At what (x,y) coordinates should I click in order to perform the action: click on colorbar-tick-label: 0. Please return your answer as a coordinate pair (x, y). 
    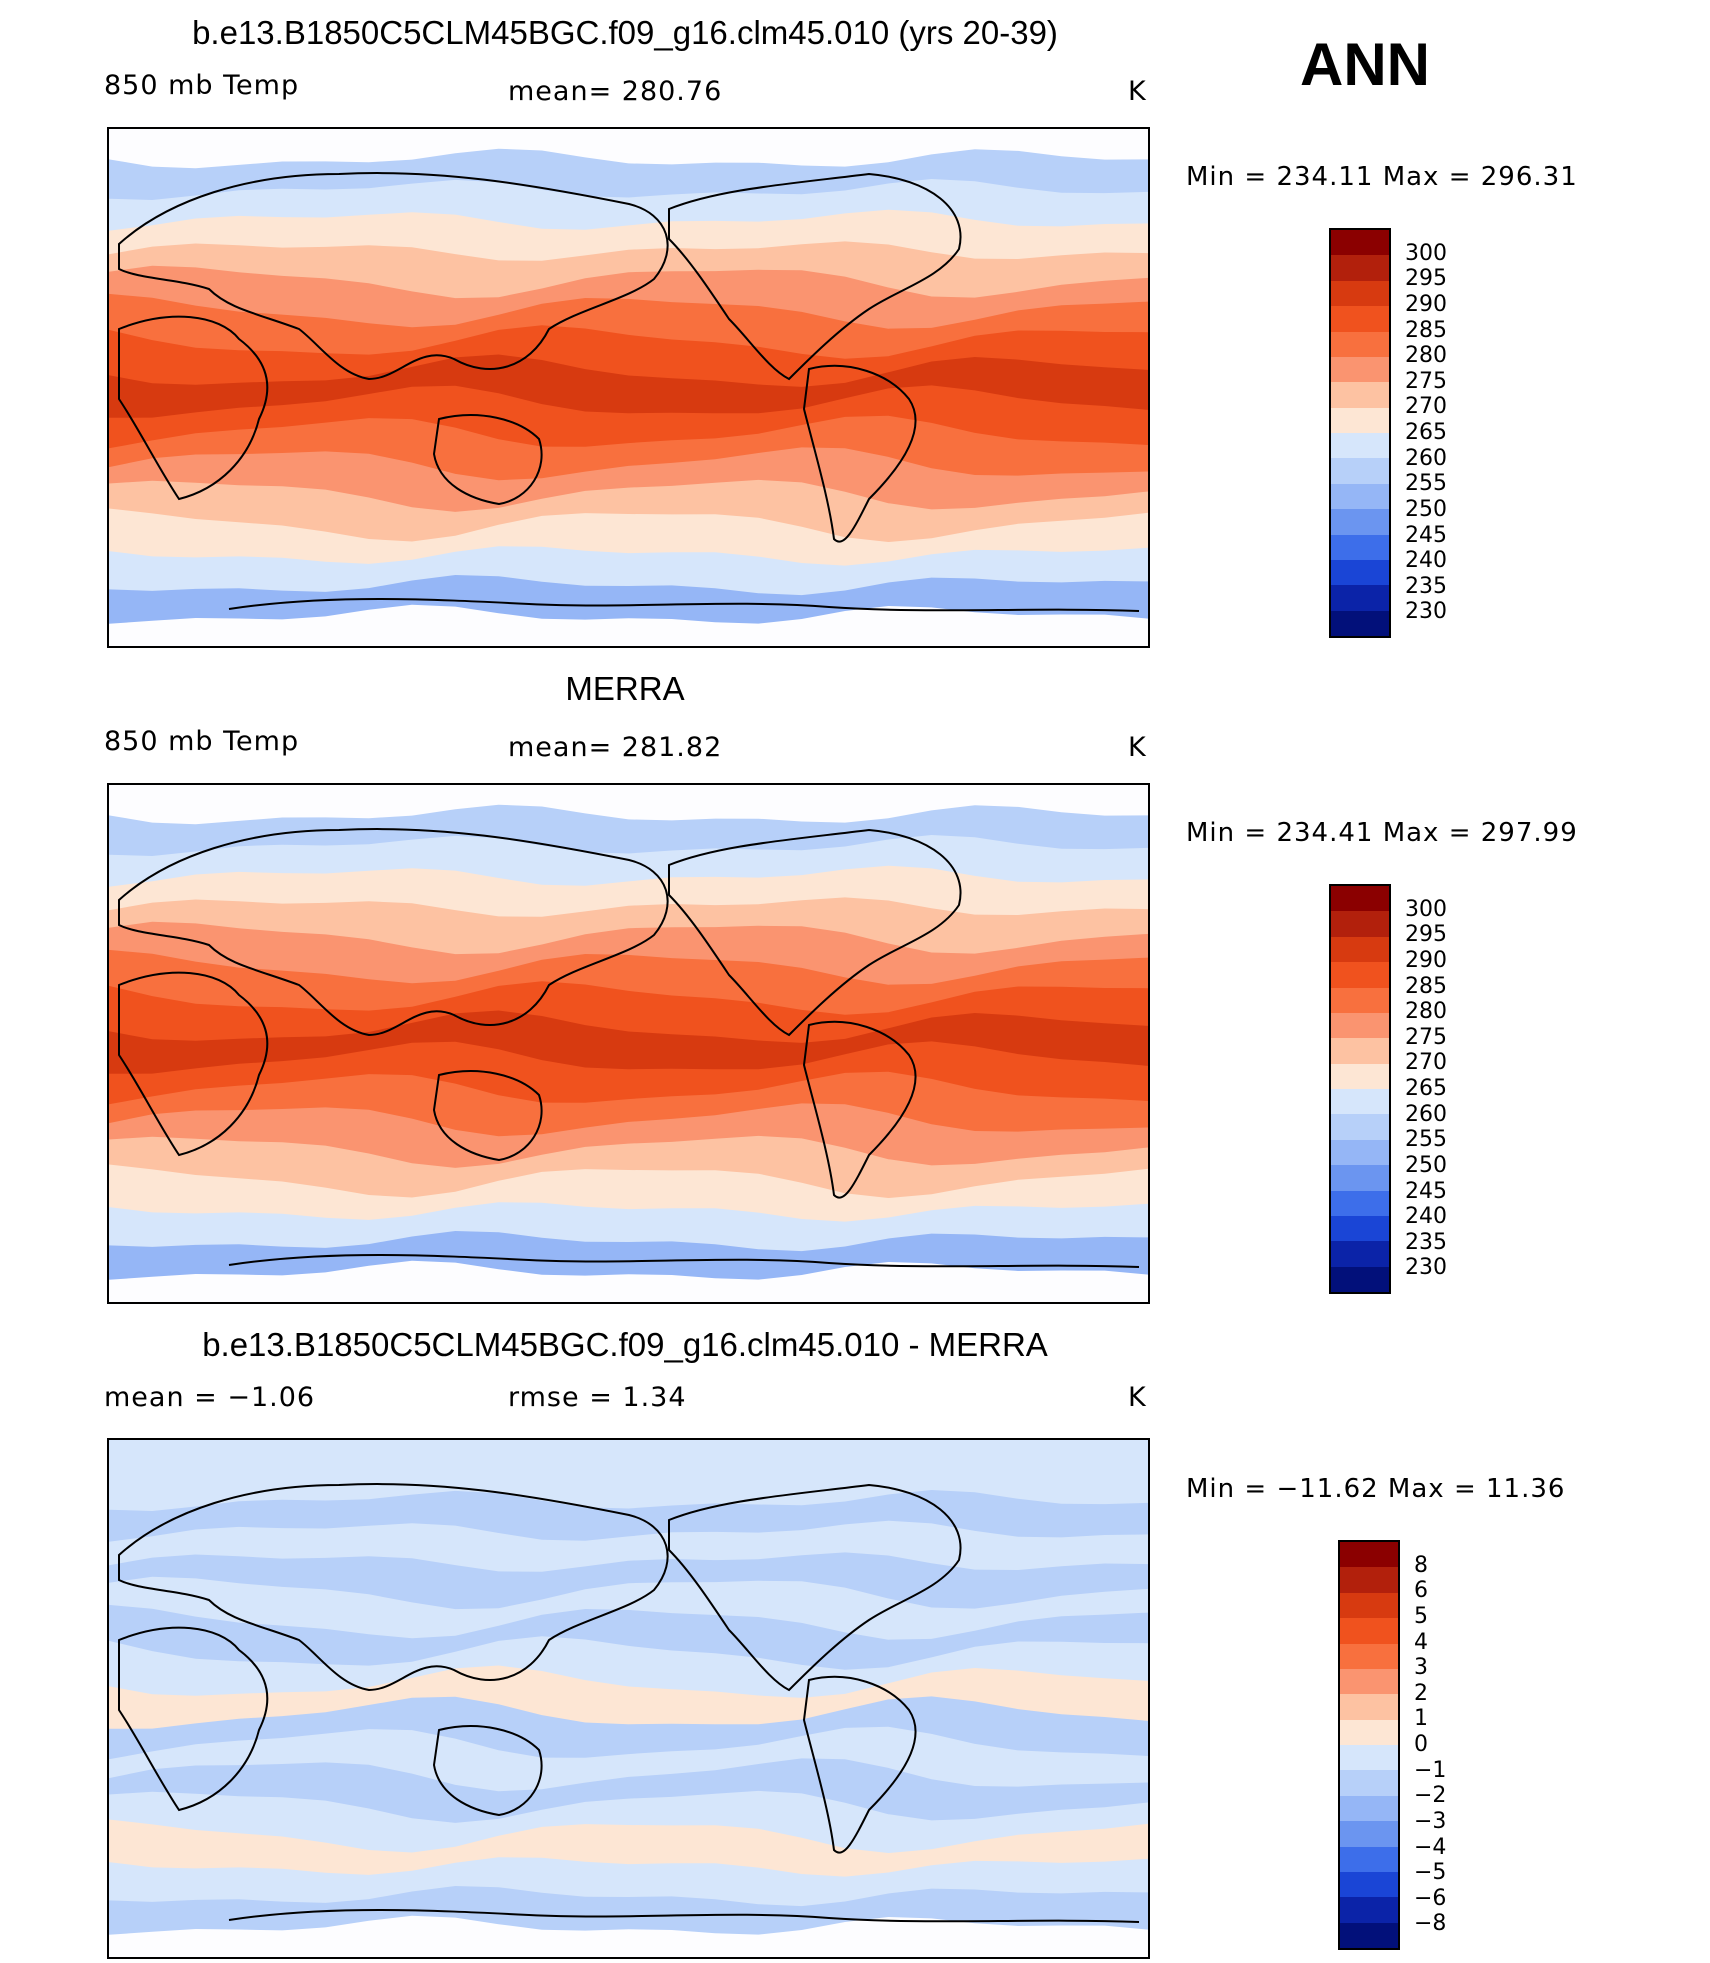
    Looking at the image, I should click on (1421, 1744).